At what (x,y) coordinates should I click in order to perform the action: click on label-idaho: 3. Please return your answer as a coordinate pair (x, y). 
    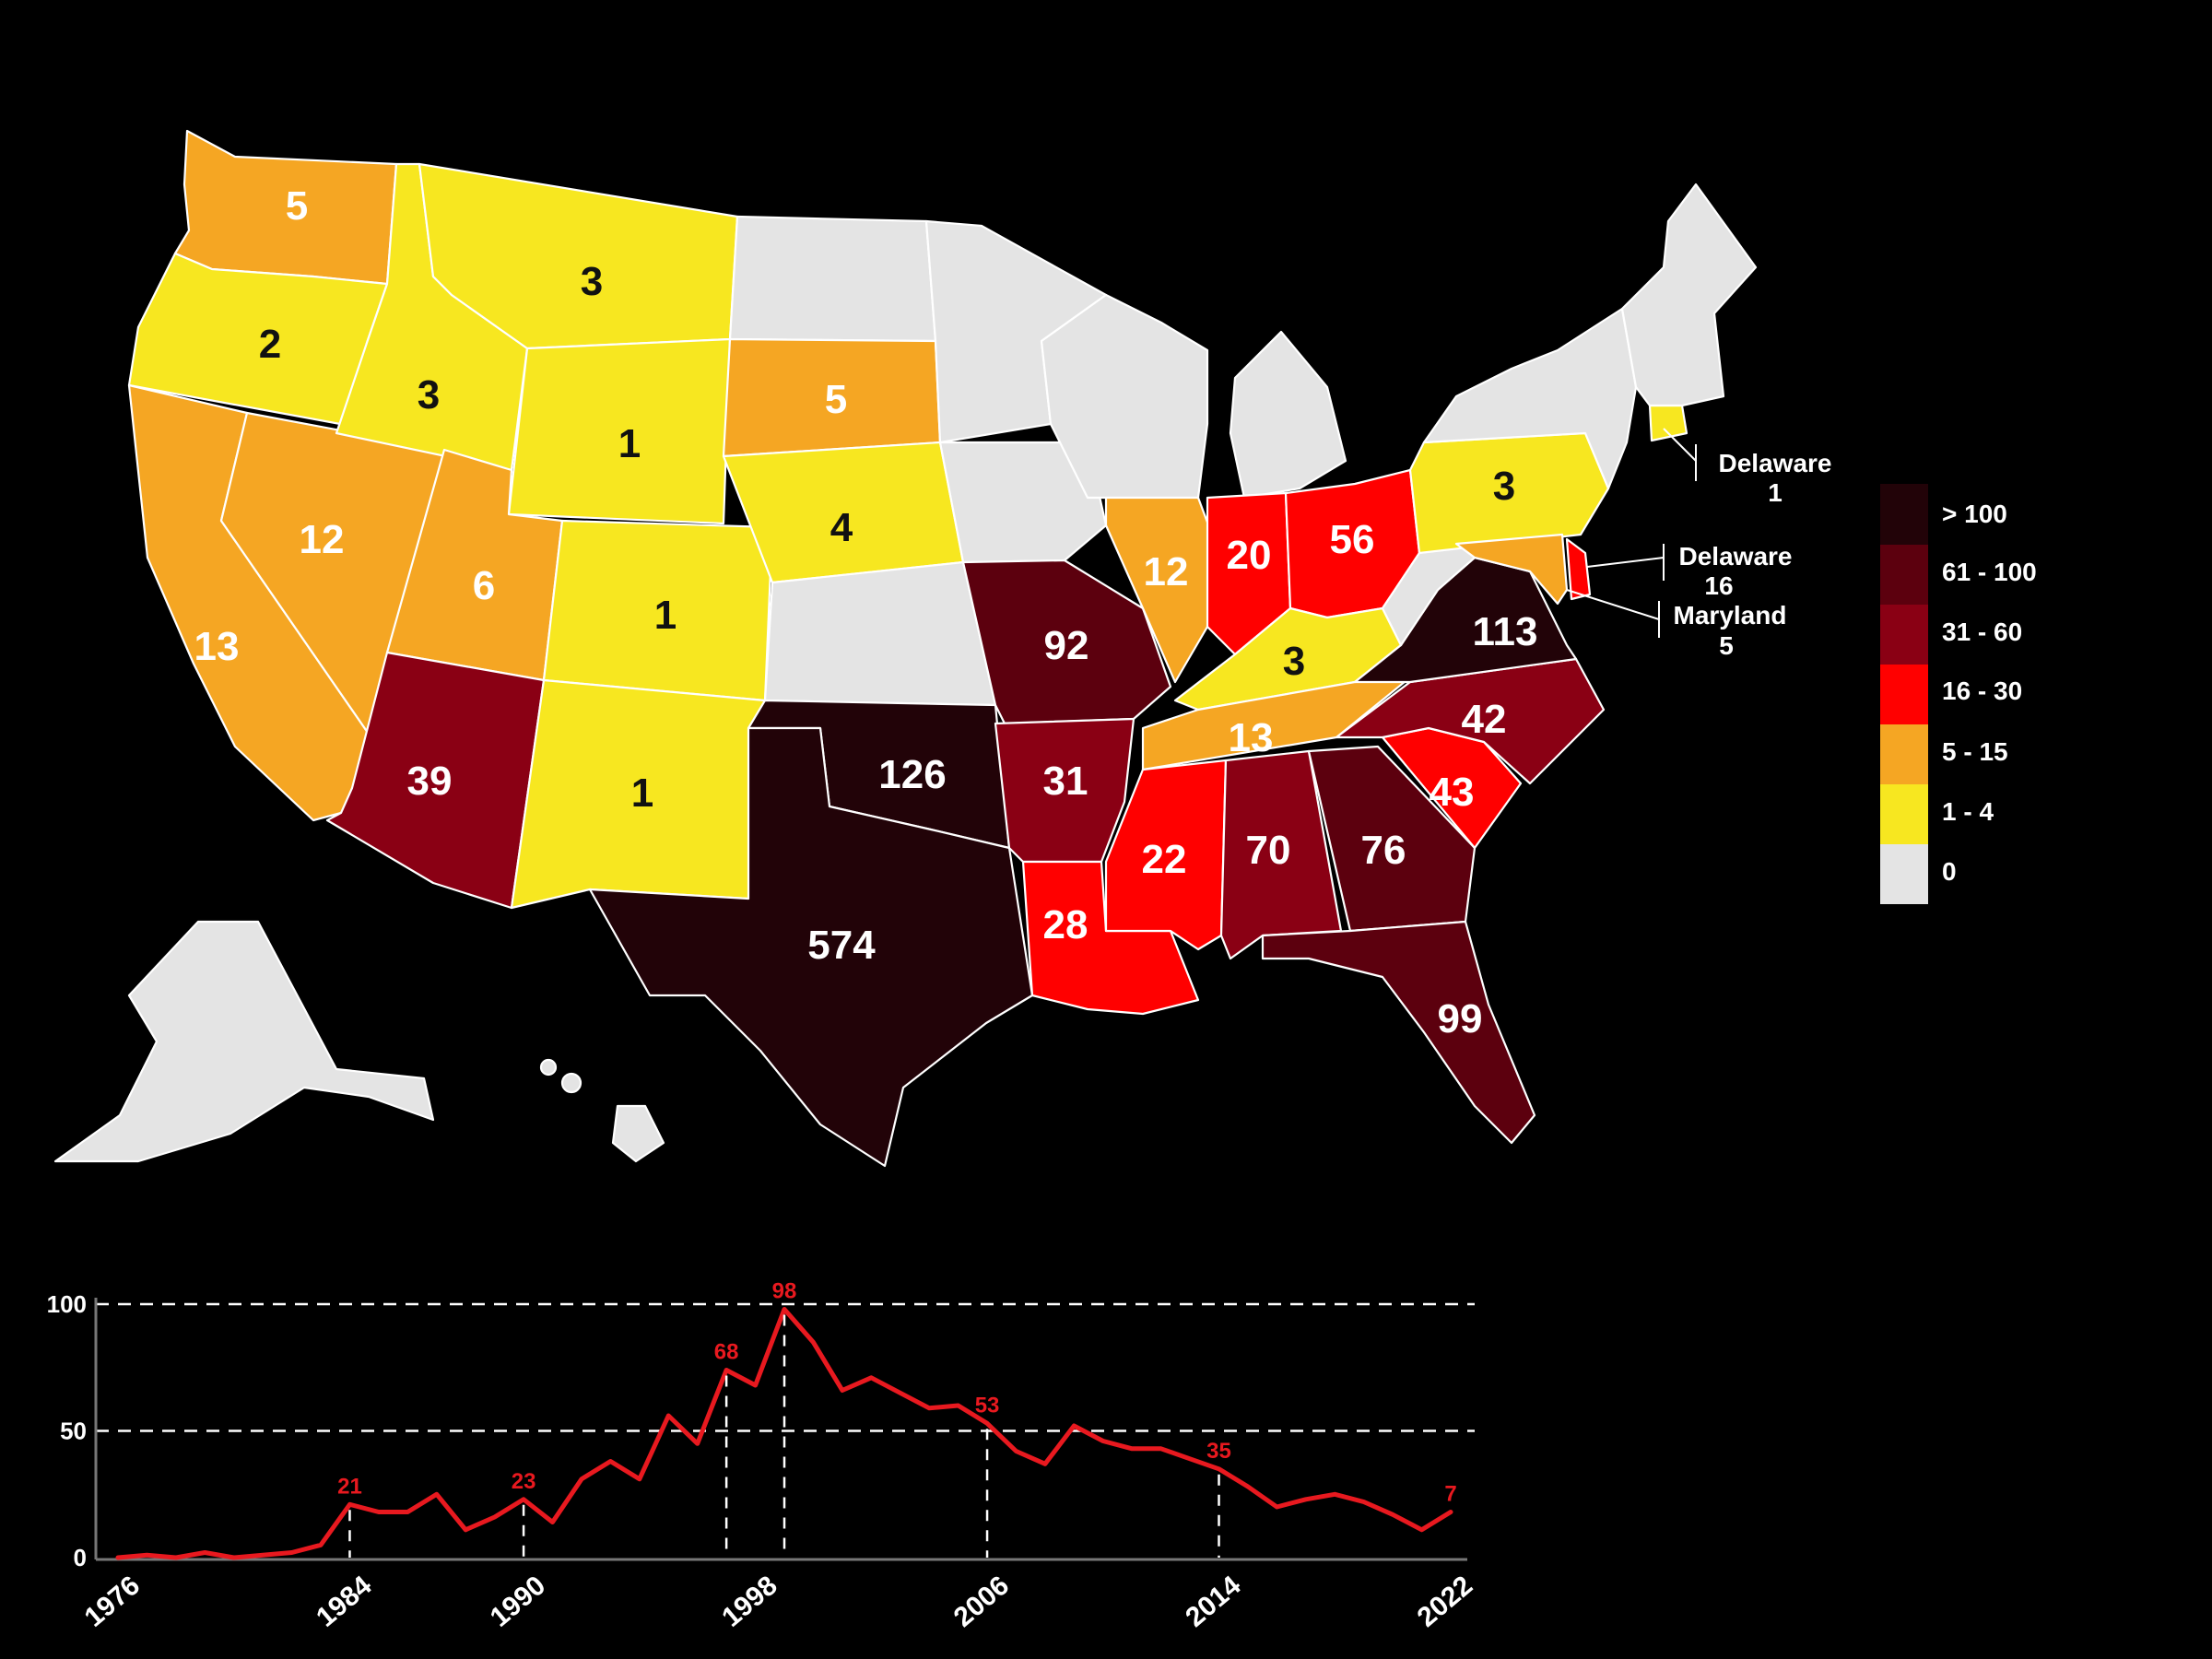
    Looking at the image, I should click on (429, 395).